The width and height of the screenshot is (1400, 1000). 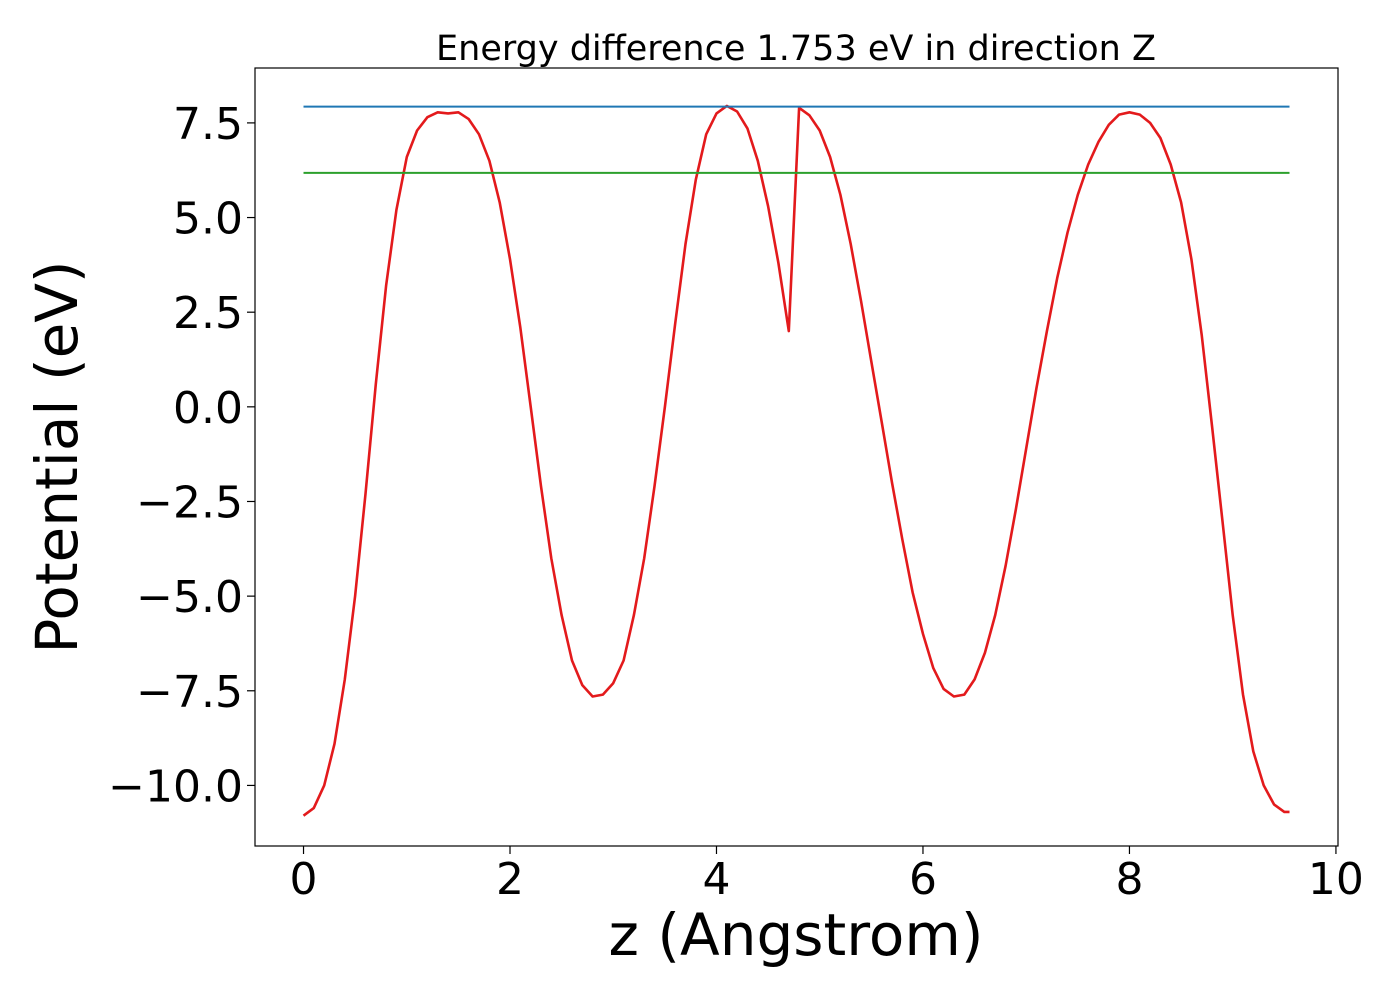 What do you see at coordinates (1336, 879) in the screenshot?
I see `x-tick-label: 10` at bounding box center [1336, 879].